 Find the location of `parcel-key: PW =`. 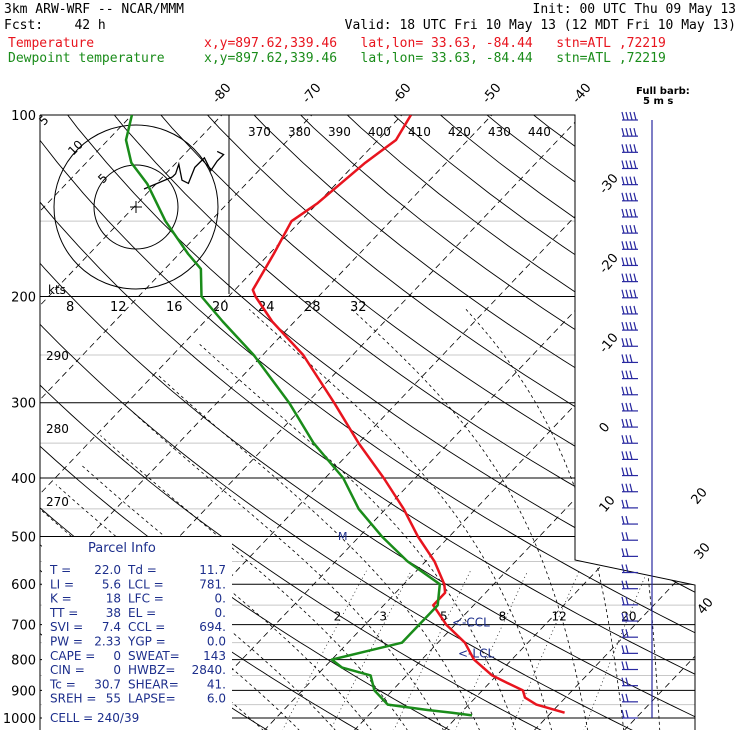

parcel-key: PW = is located at coordinates (66, 642).